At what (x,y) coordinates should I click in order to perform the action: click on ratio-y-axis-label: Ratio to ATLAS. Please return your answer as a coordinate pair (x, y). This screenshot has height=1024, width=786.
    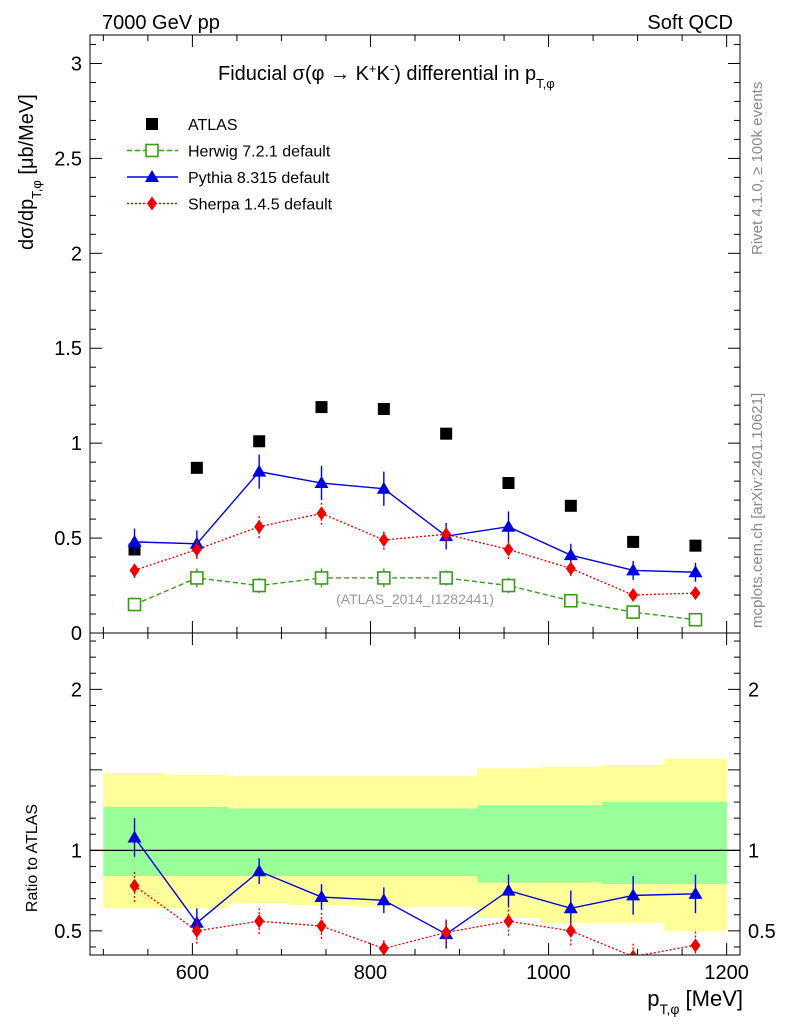
    Looking at the image, I should click on (32, 858).